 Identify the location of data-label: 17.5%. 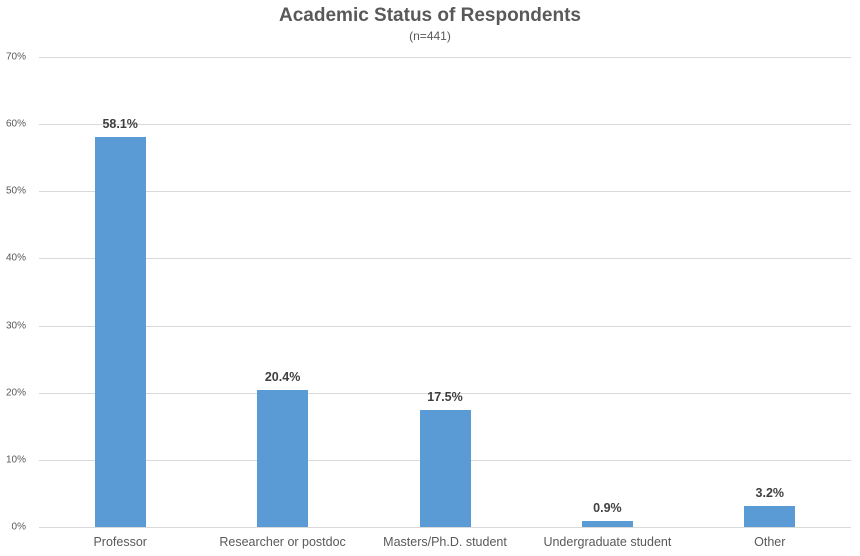
(445, 396).